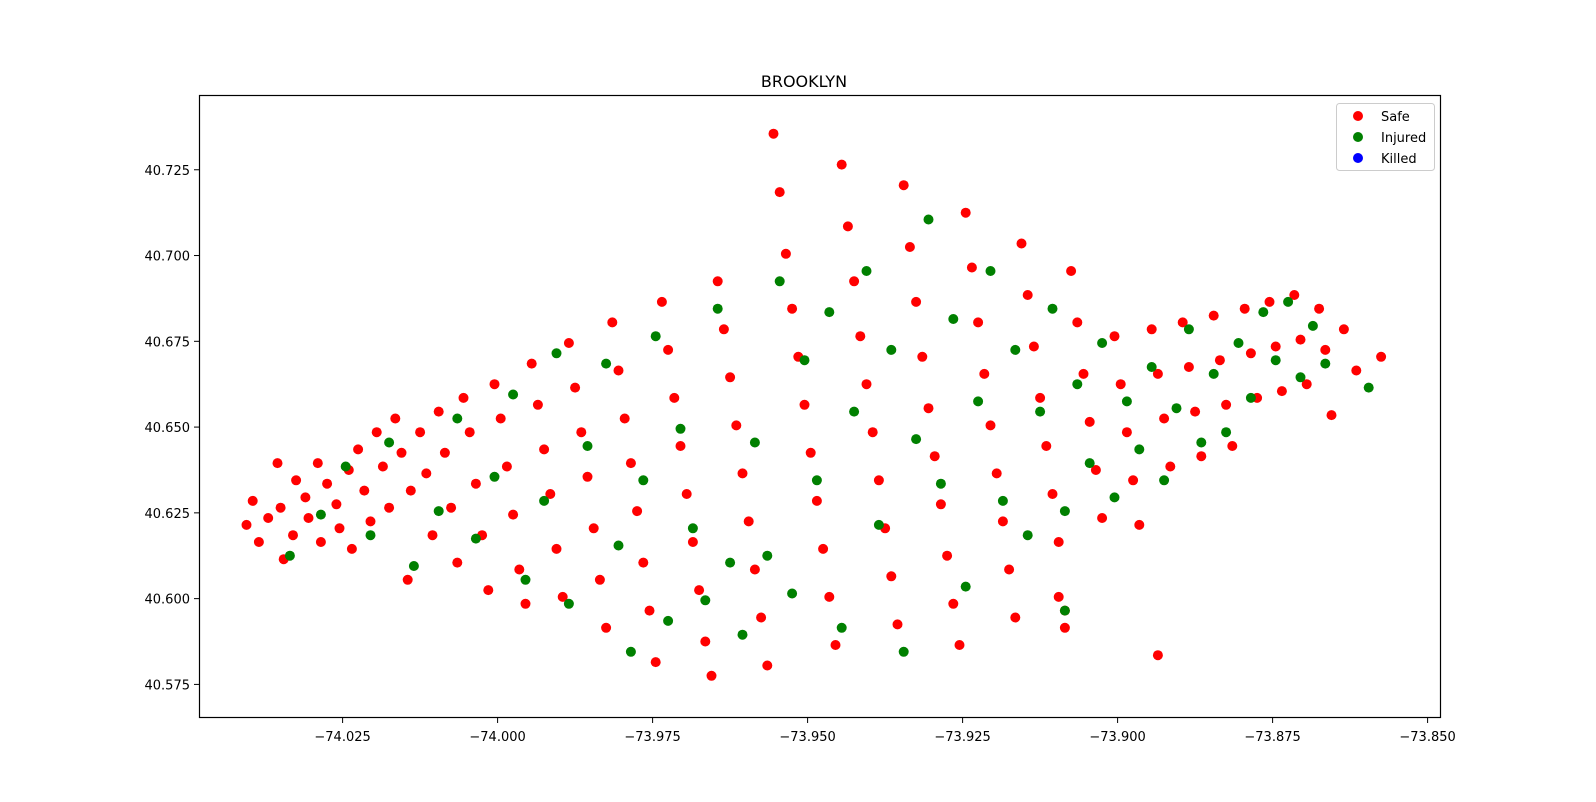 The height and width of the screenshot is (802, 1596). I want to click on legend-marker-killed, so click(1358, 158).